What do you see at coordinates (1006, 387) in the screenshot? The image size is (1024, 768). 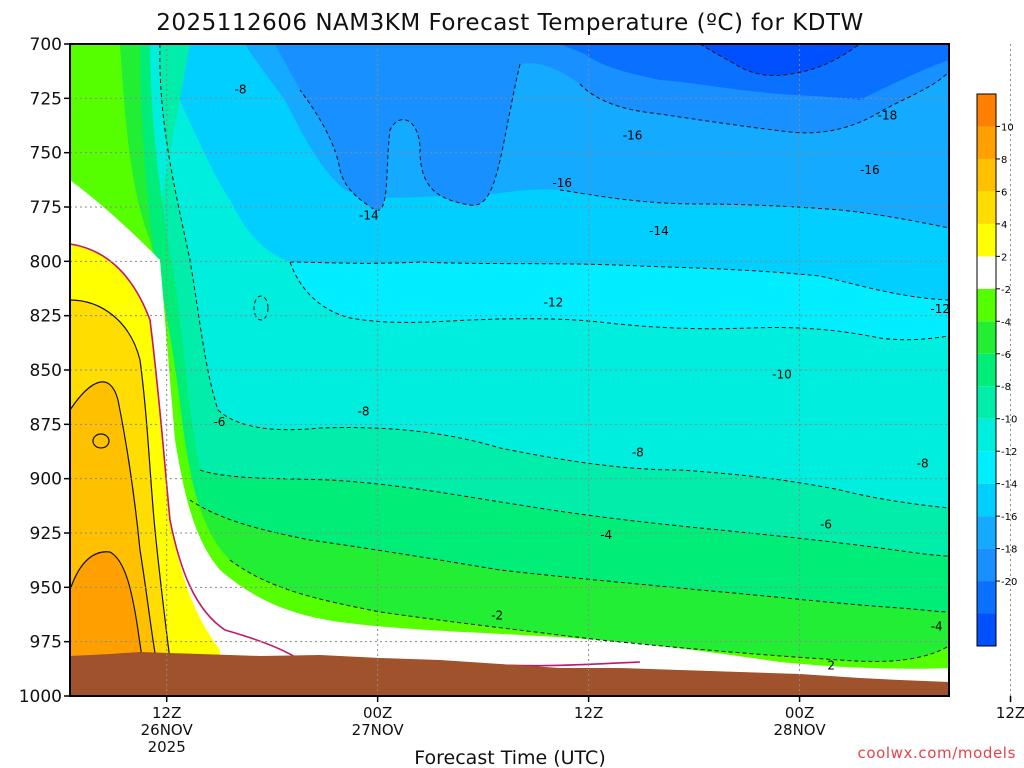 I see `colorbar-label: -8` at bounding box center [1006, 387].